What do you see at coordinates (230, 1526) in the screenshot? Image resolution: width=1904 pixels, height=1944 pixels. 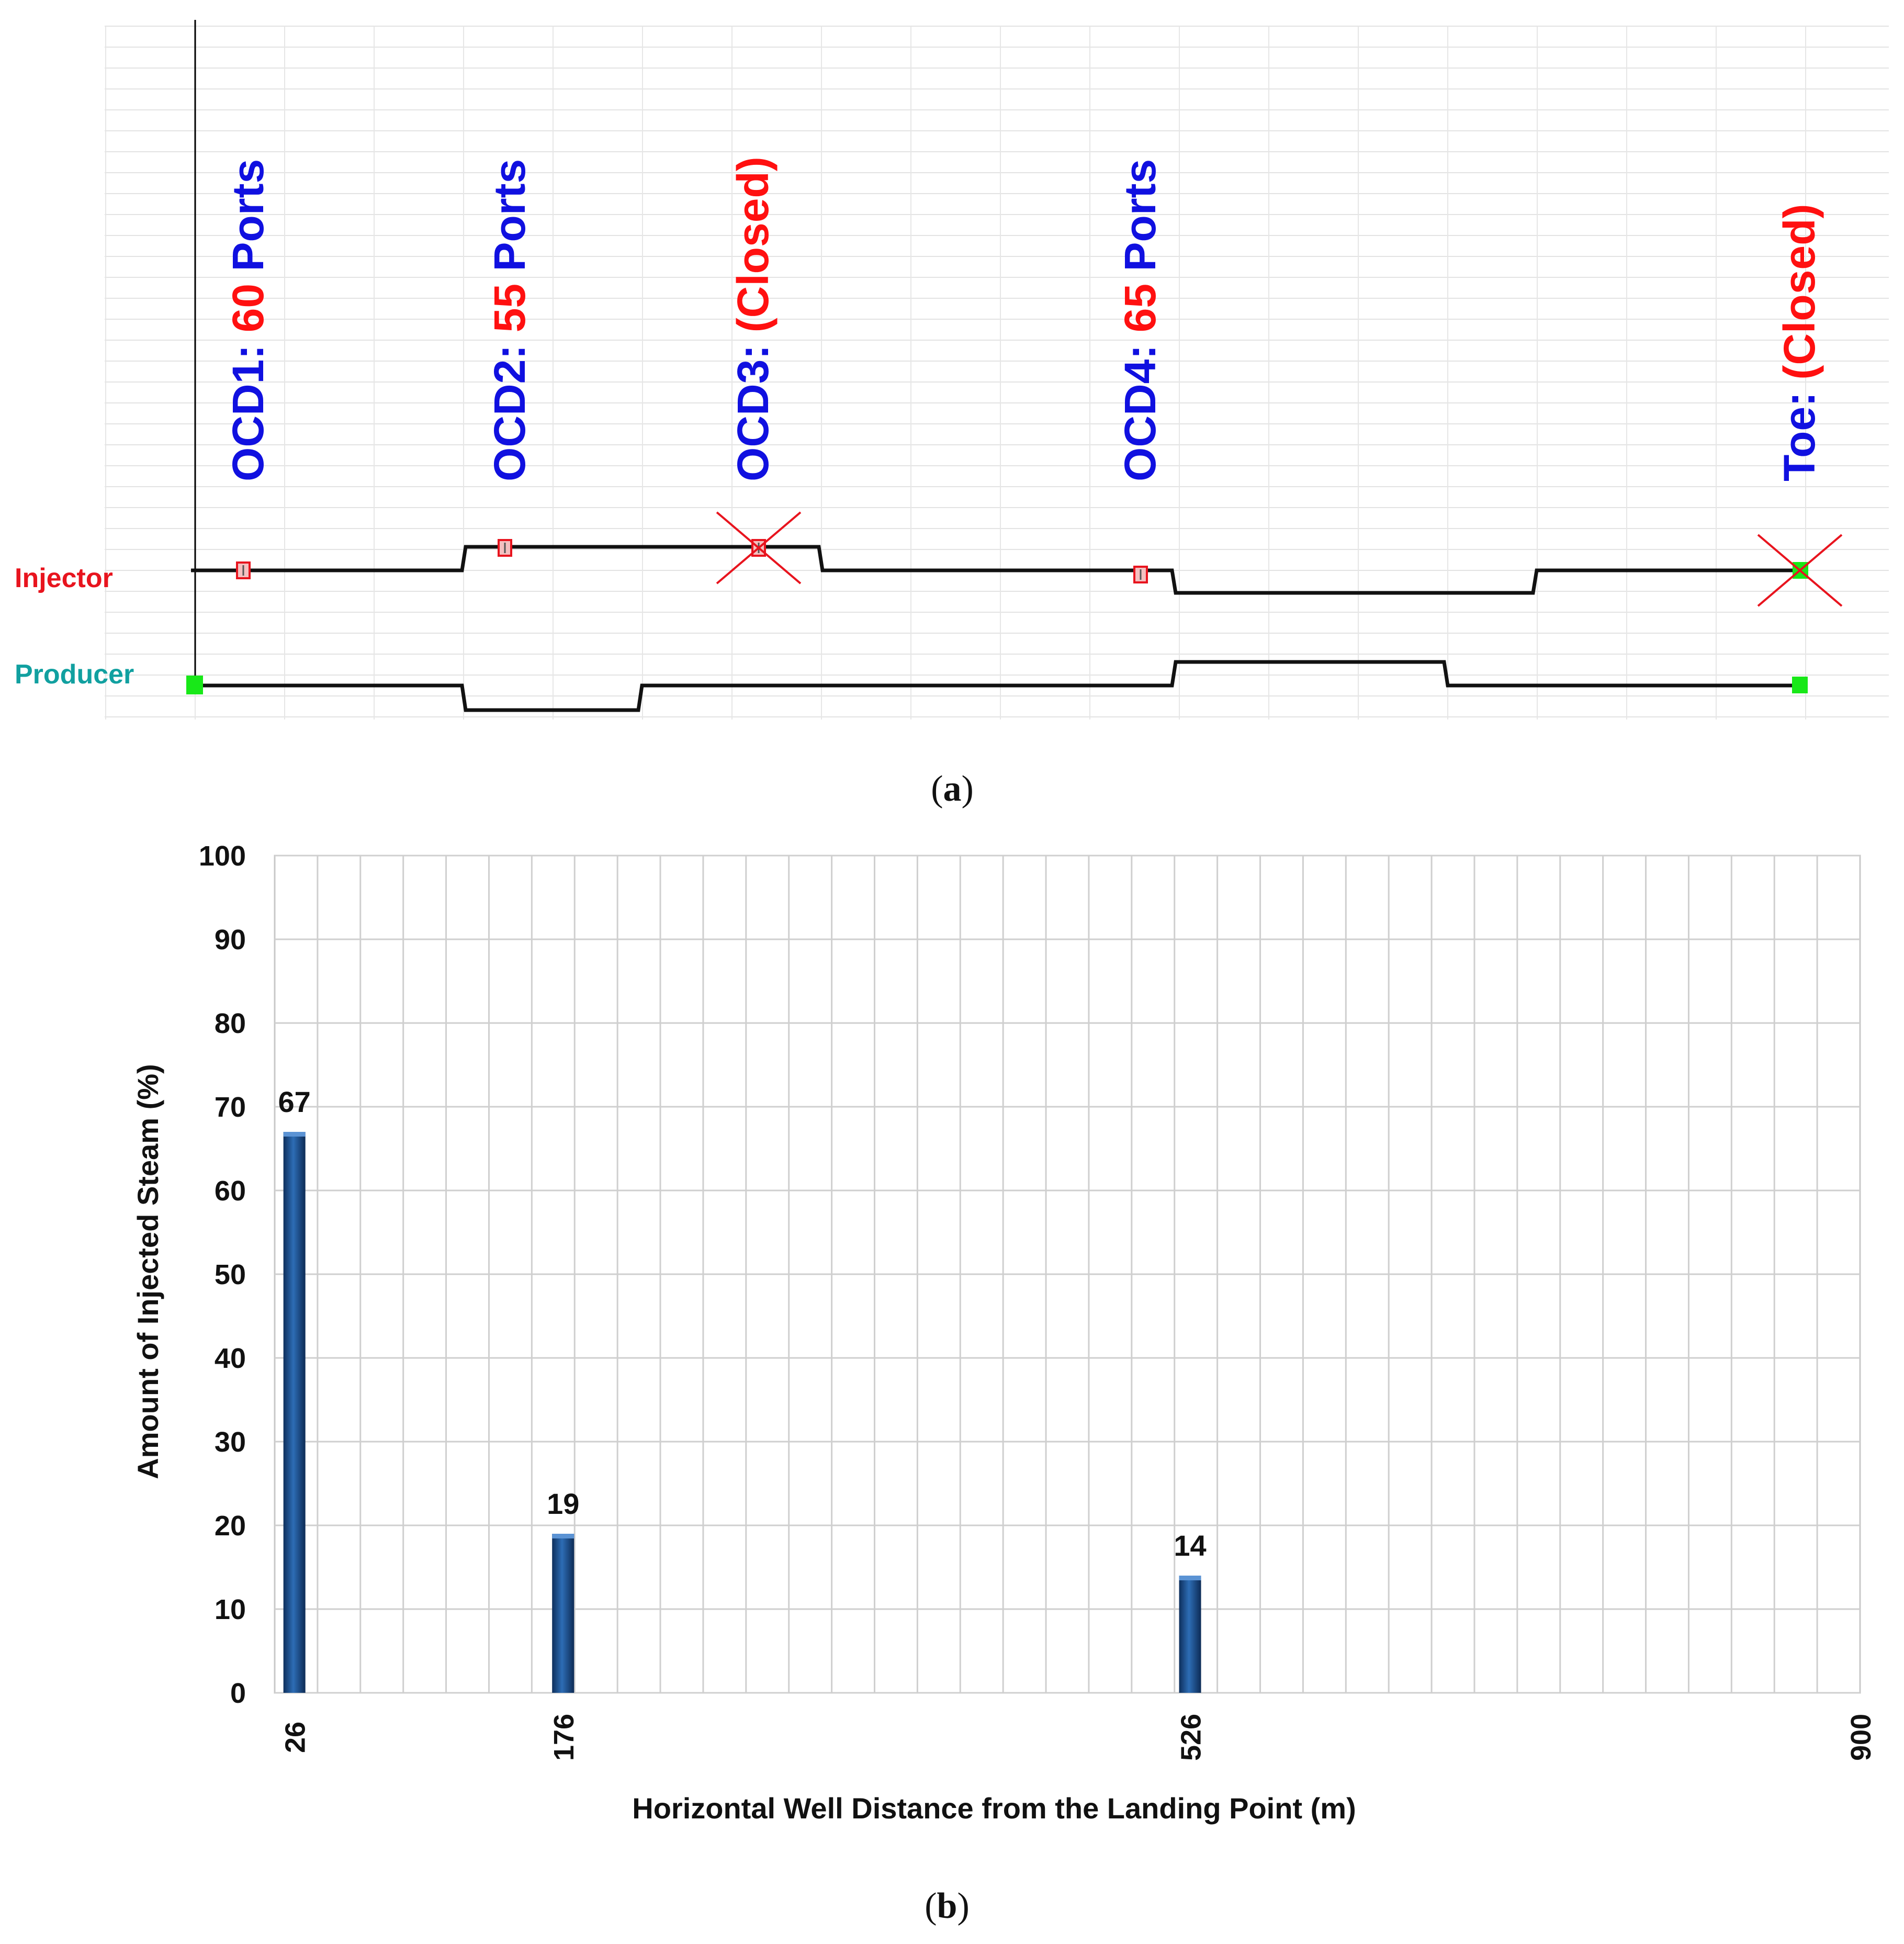 I see `y-tick-label: 20` at bounding box center [230, 1526].